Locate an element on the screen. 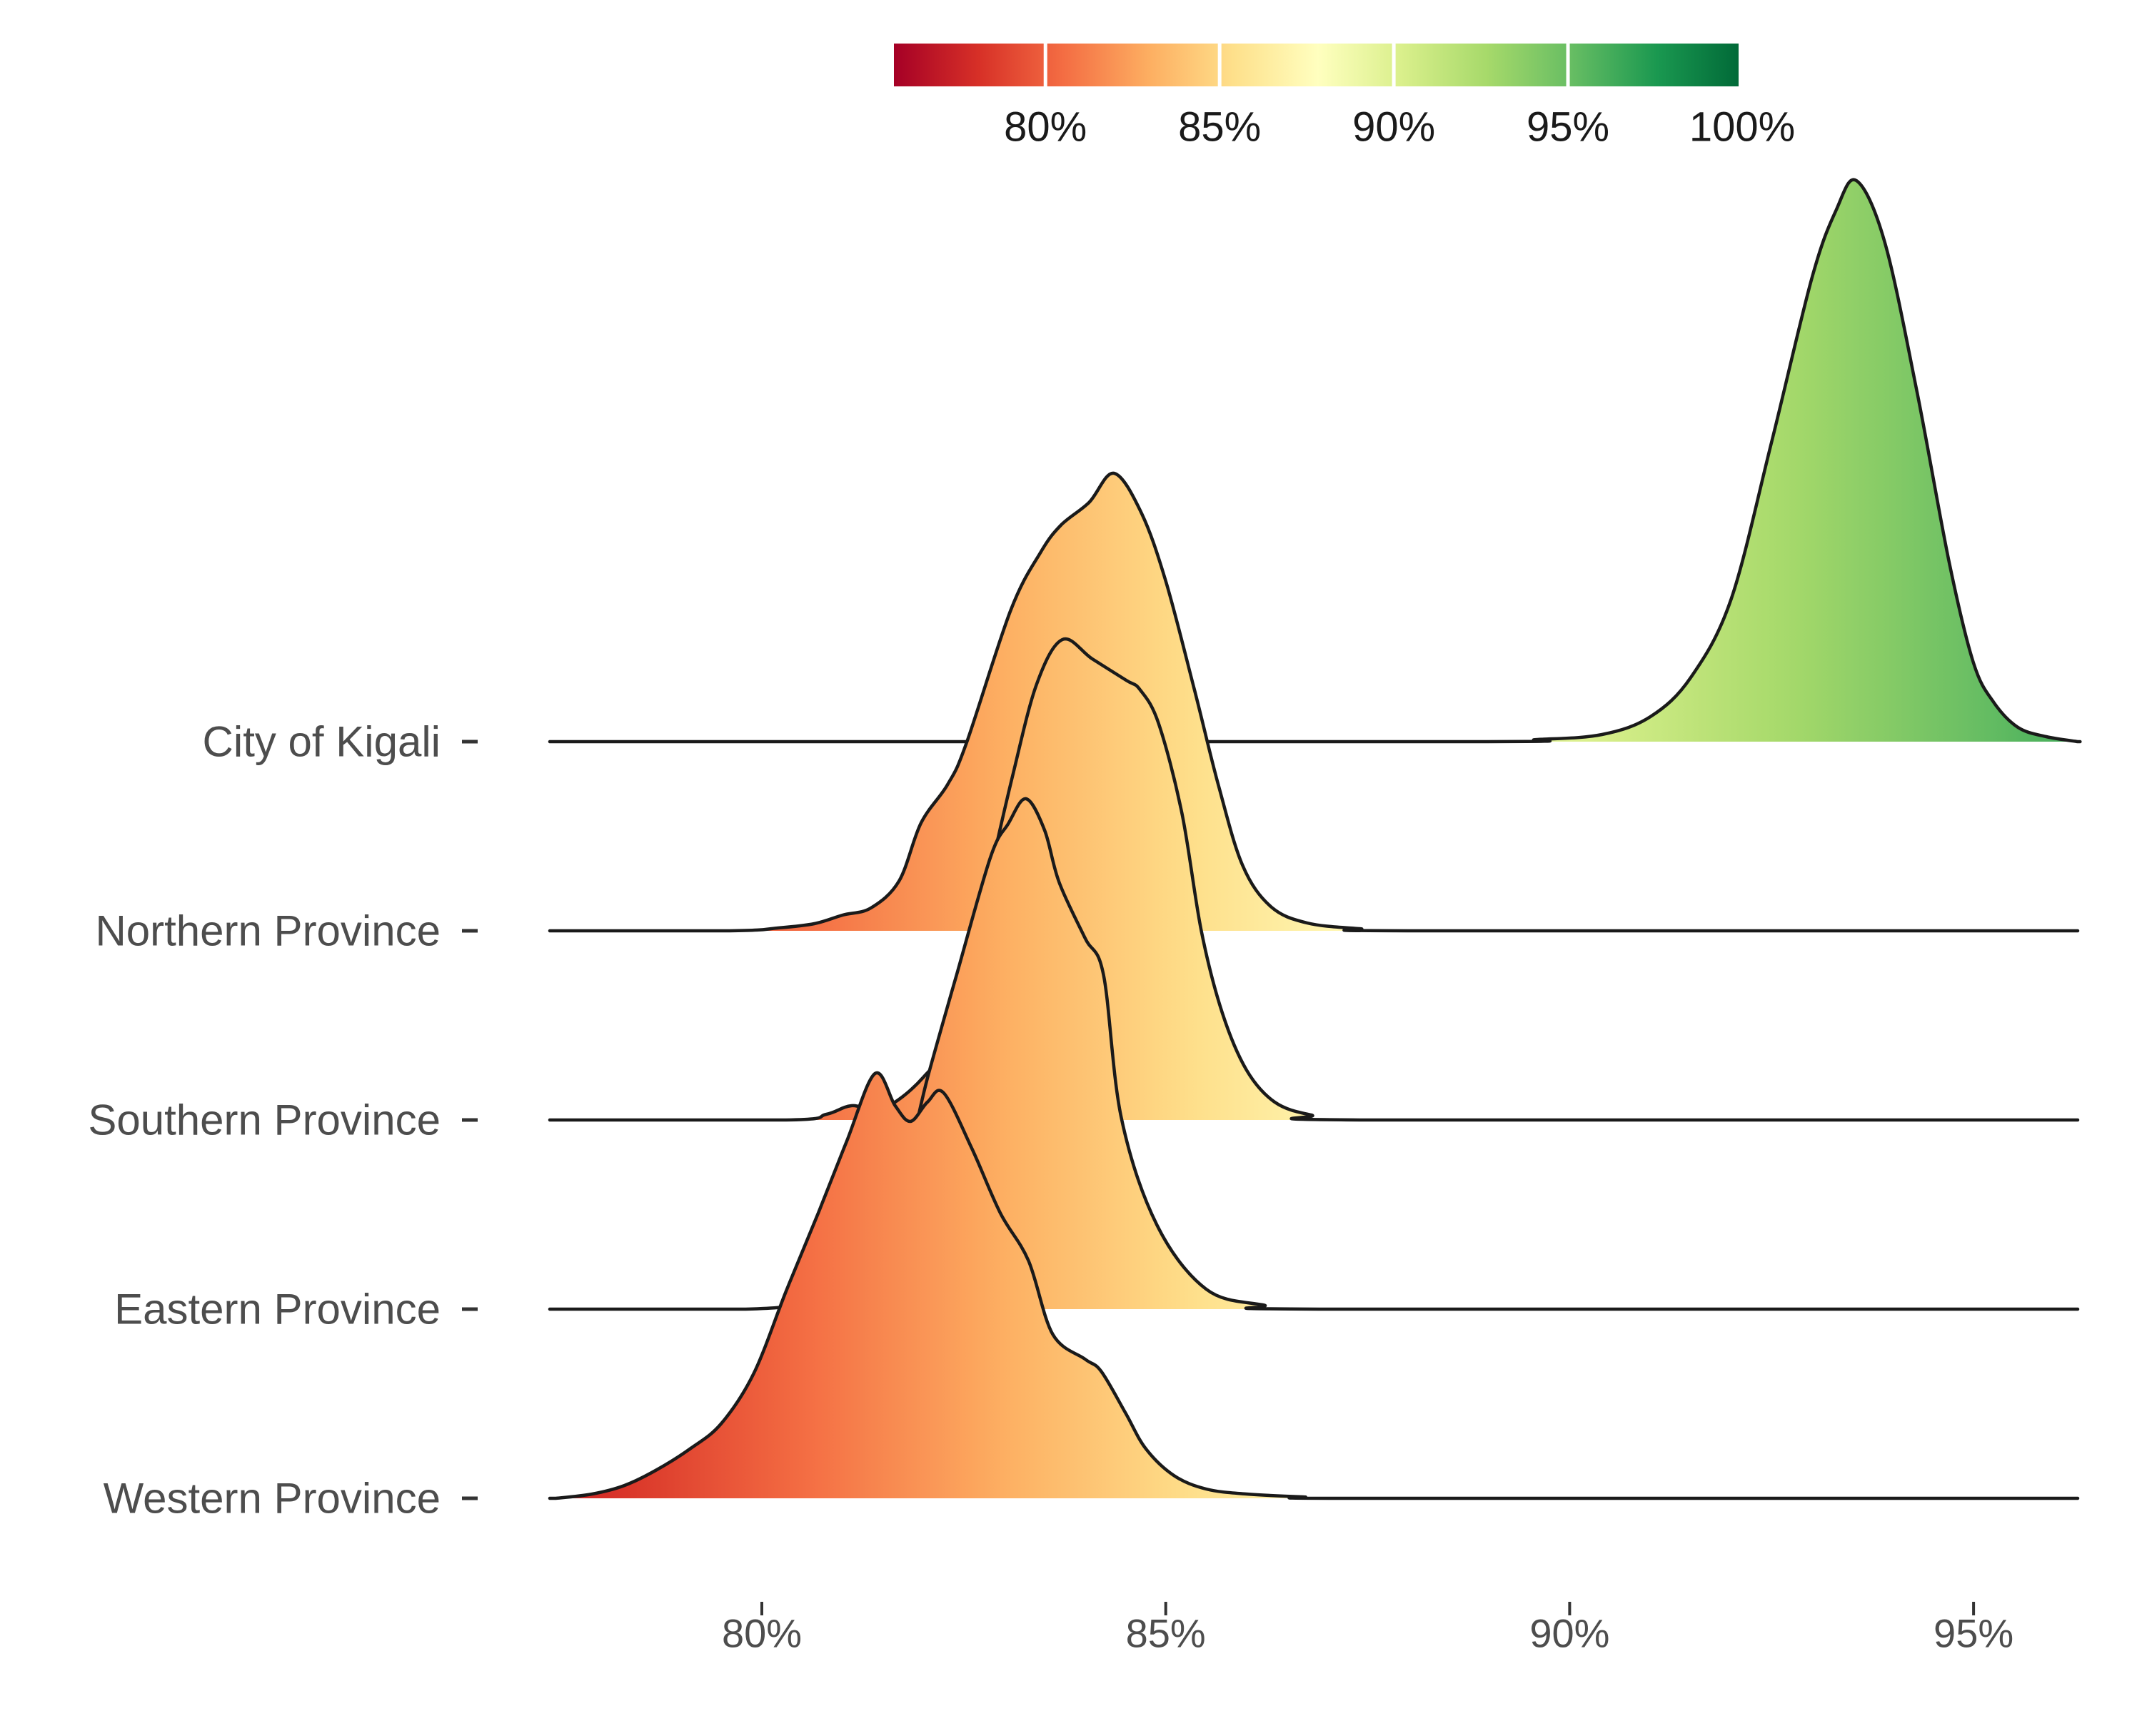 Image resolution: width=2142 pixels, height=1736 pixels. colorbar-label-4: 100% is located at coordinates (1742, 127).